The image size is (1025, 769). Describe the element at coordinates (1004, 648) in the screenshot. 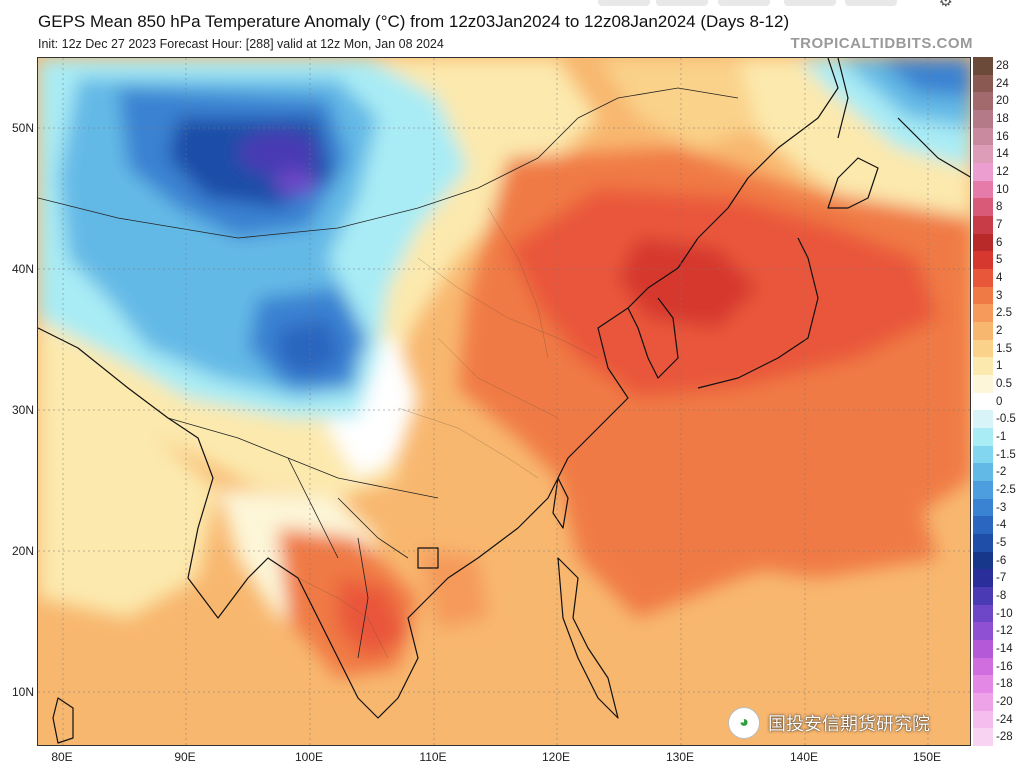

I see `colorbar-tick-label: -14` at that location.